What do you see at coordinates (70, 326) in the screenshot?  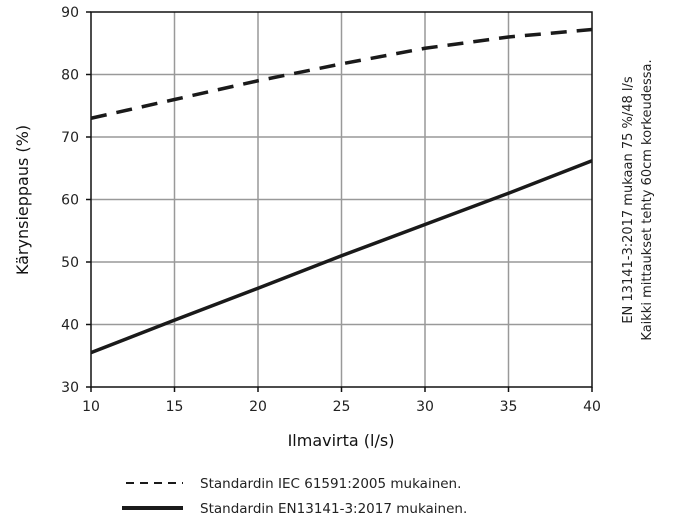 I see `y-tick-label: 40` at bounding box center [70, 326].